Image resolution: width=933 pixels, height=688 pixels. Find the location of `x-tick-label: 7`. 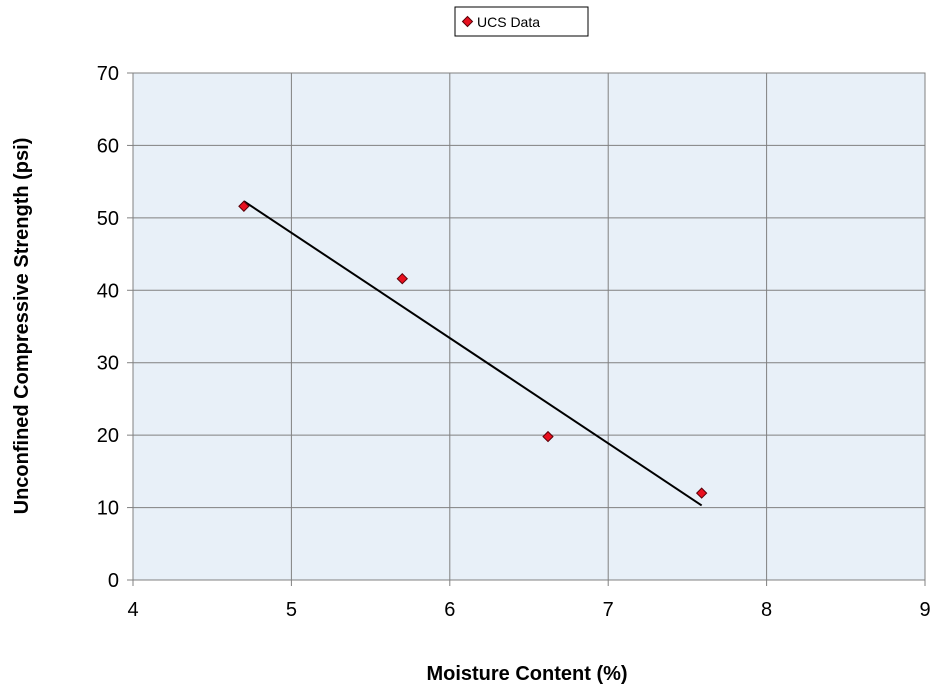

x-tick-label: 7 is located at coordinates (608, 610).